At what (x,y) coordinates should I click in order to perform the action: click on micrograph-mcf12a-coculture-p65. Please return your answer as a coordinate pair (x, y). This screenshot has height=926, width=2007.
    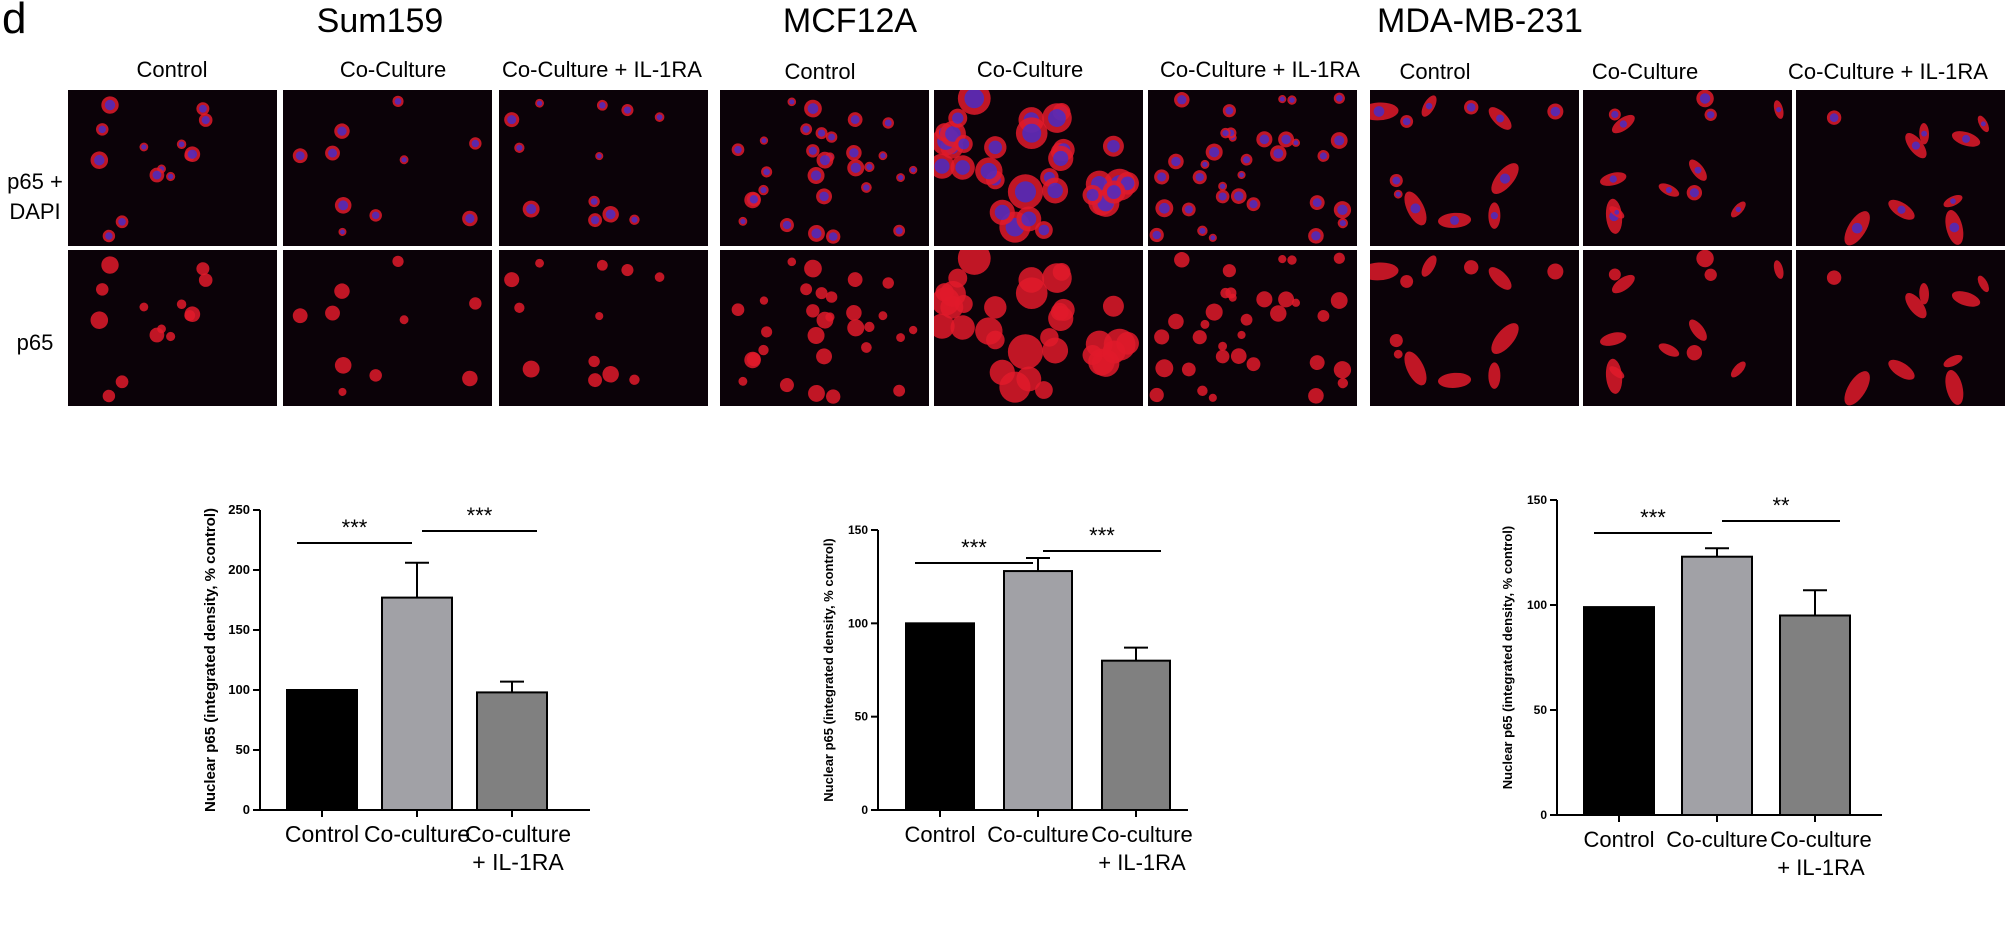
    Looking at the image, I should click on (1038, 328).